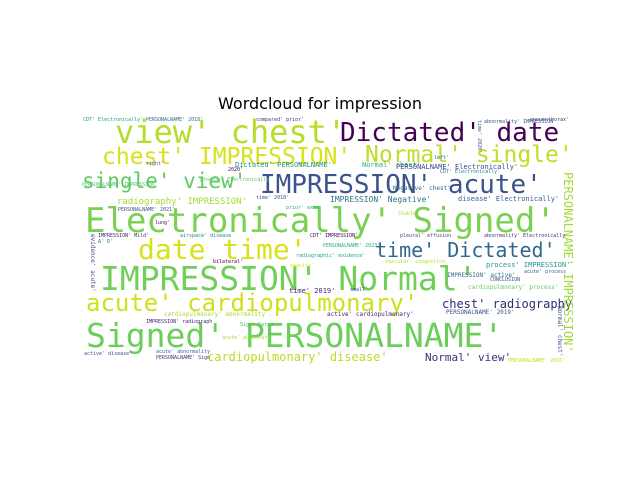 The image size is (640, 480). Describe the element at coordinates (246, 338) in the screenshot. I see `word: acute' pulmonary` at that location.